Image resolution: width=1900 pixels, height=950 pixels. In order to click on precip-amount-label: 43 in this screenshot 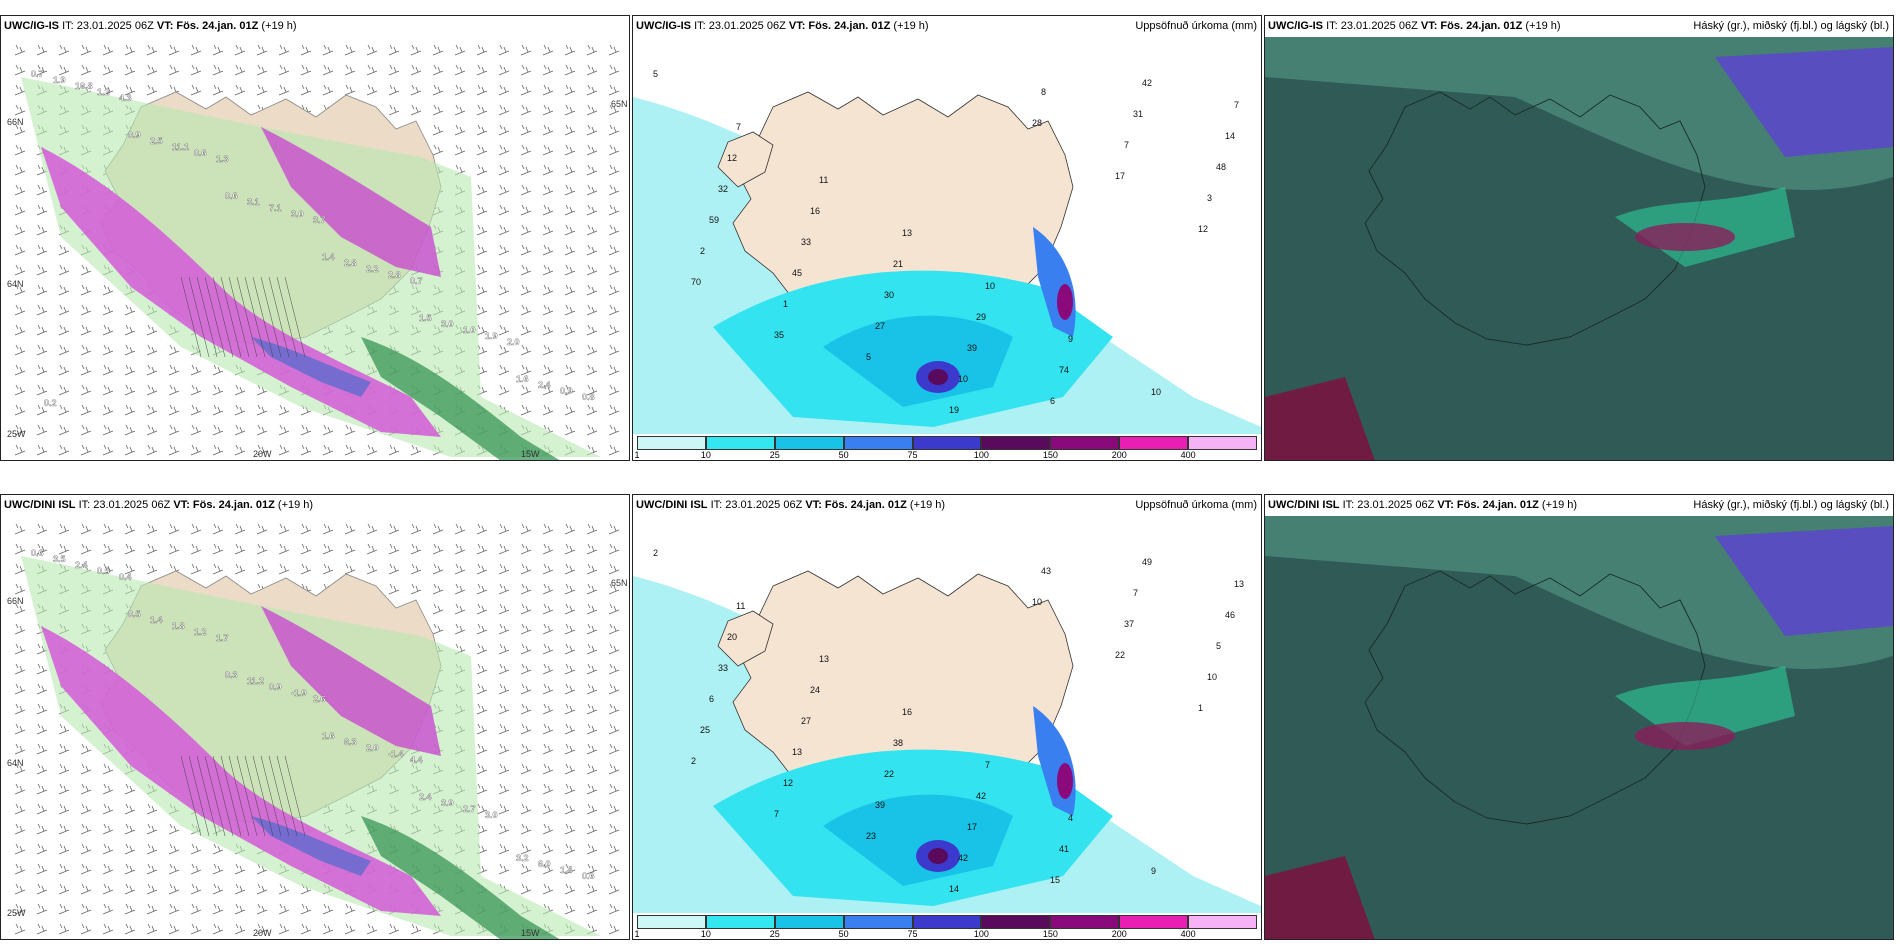, I will do `click(1046, 571)`.